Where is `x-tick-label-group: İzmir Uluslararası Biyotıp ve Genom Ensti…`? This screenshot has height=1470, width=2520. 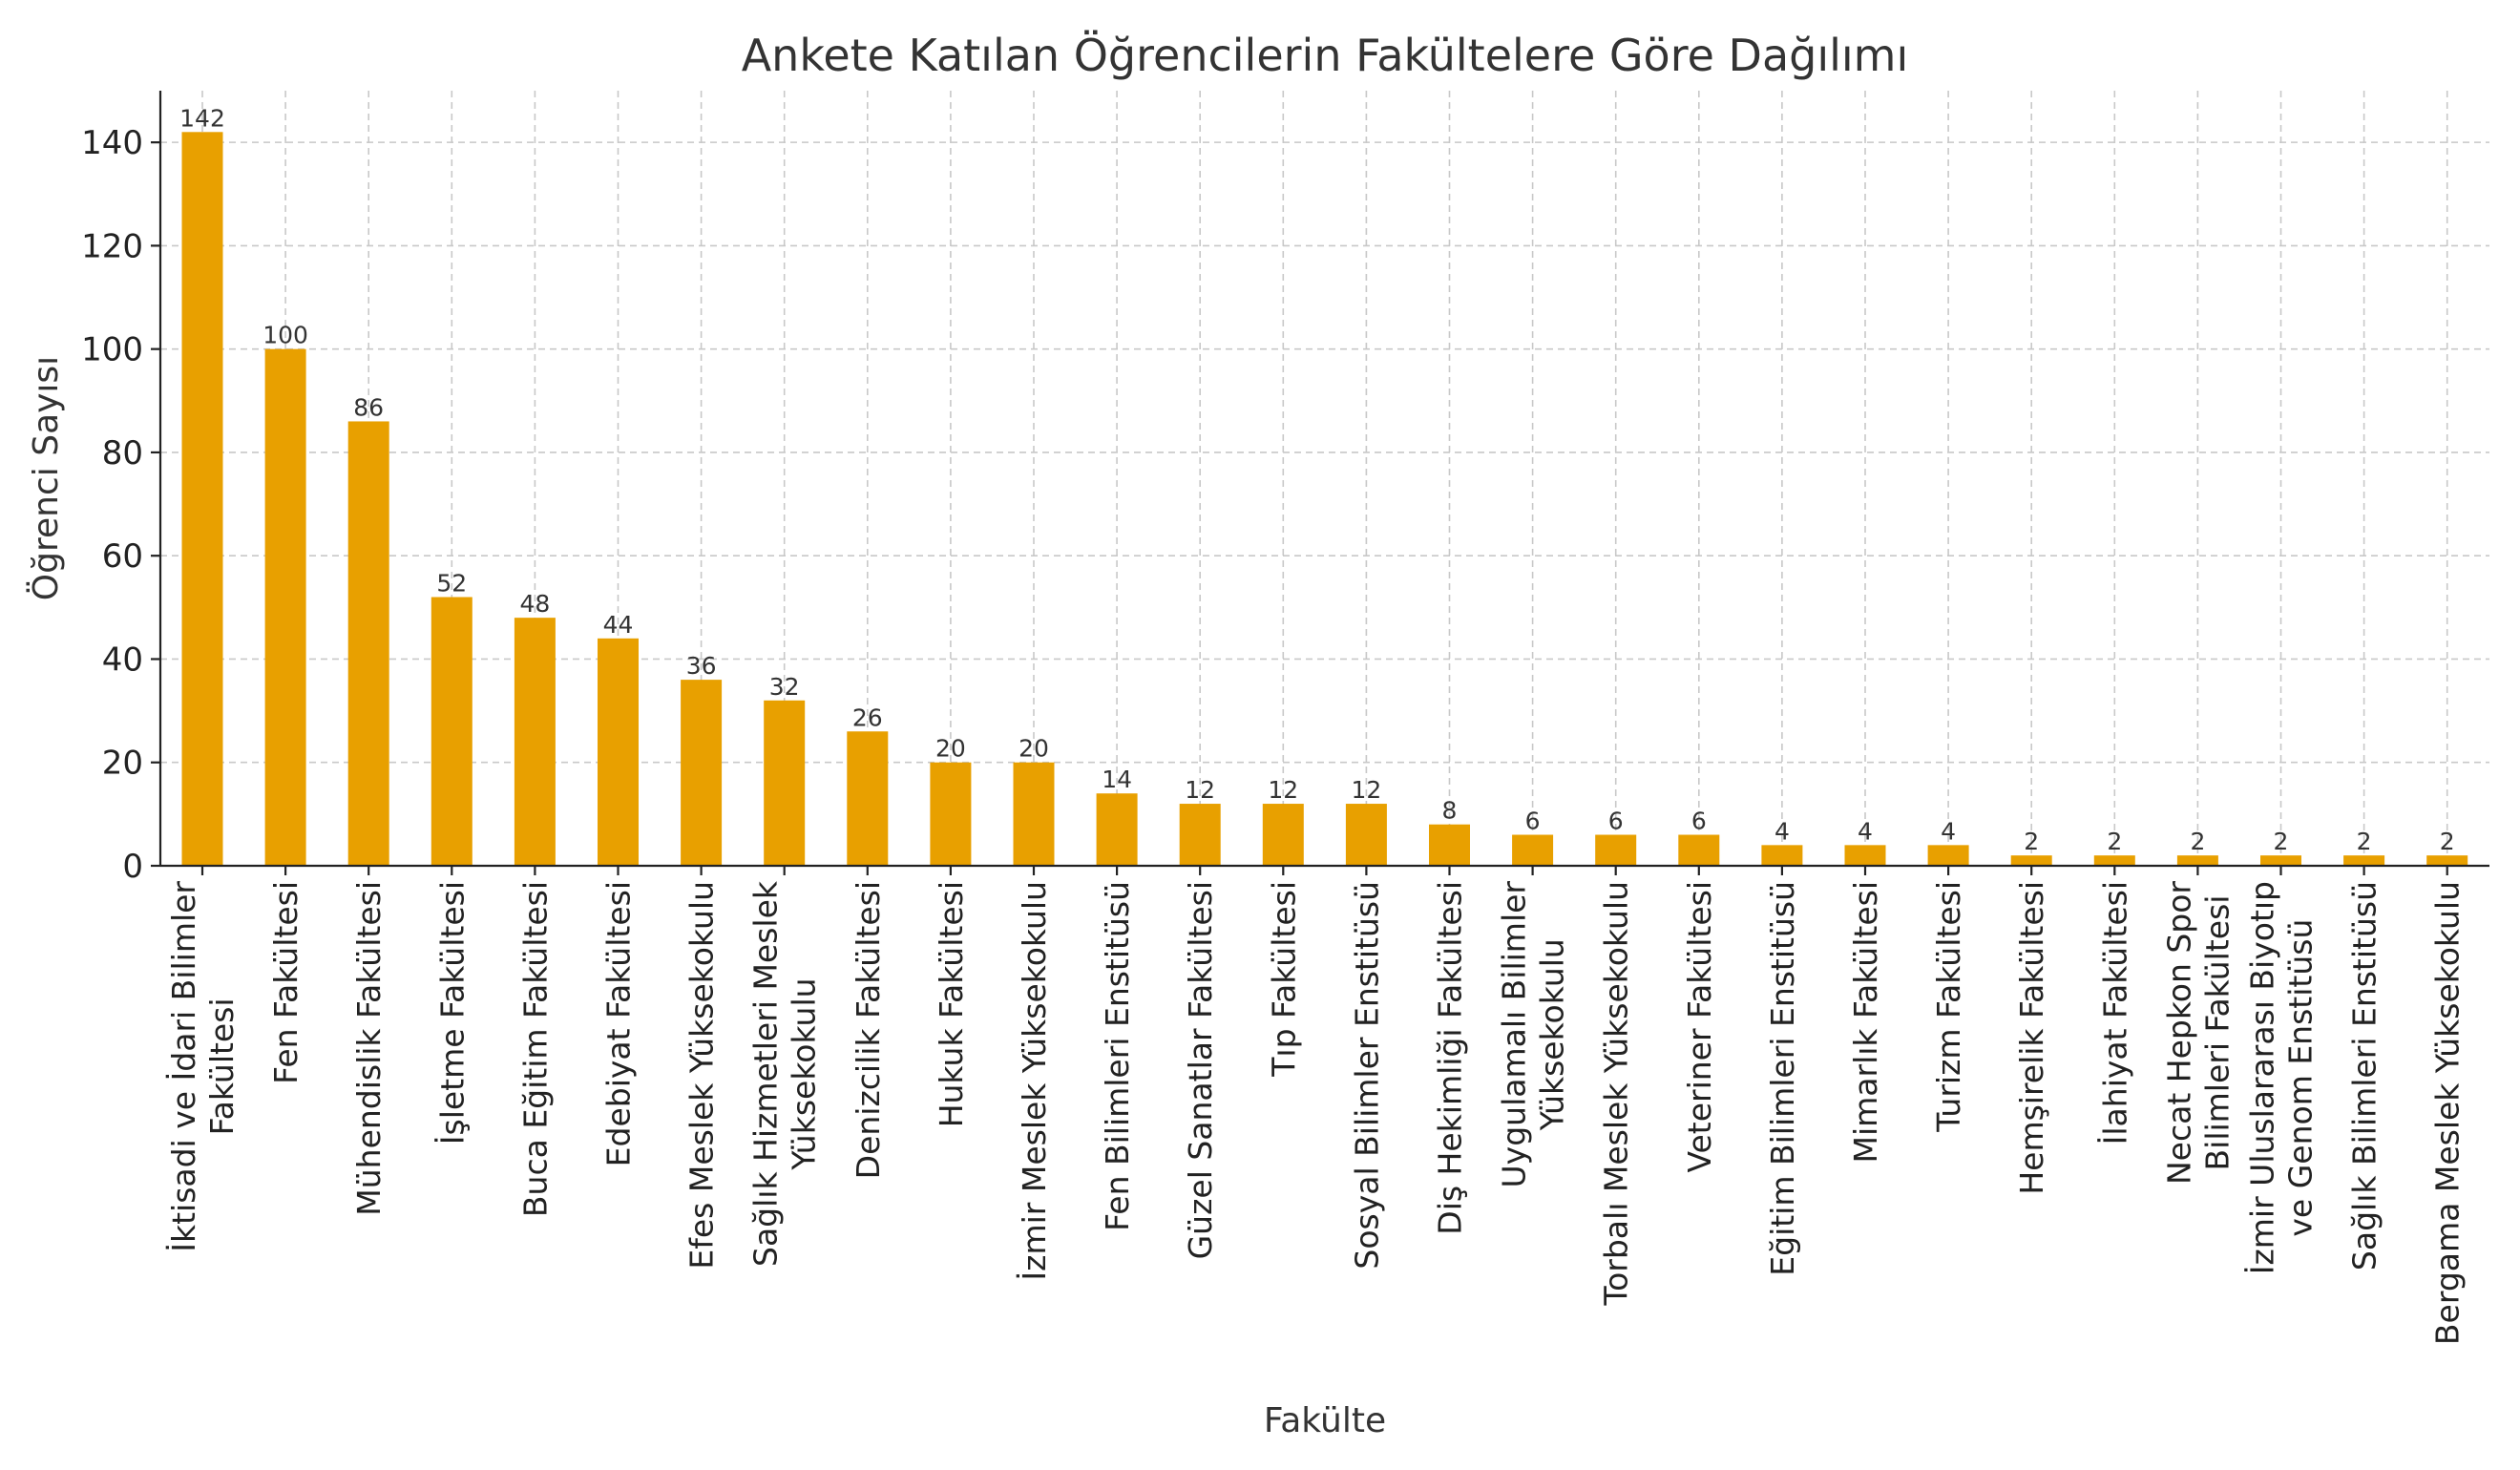
x-tick-label-group: İzmir Uluslararası Biyotıp ve Genom Ensti… is located at coordinates (2282, 1077).